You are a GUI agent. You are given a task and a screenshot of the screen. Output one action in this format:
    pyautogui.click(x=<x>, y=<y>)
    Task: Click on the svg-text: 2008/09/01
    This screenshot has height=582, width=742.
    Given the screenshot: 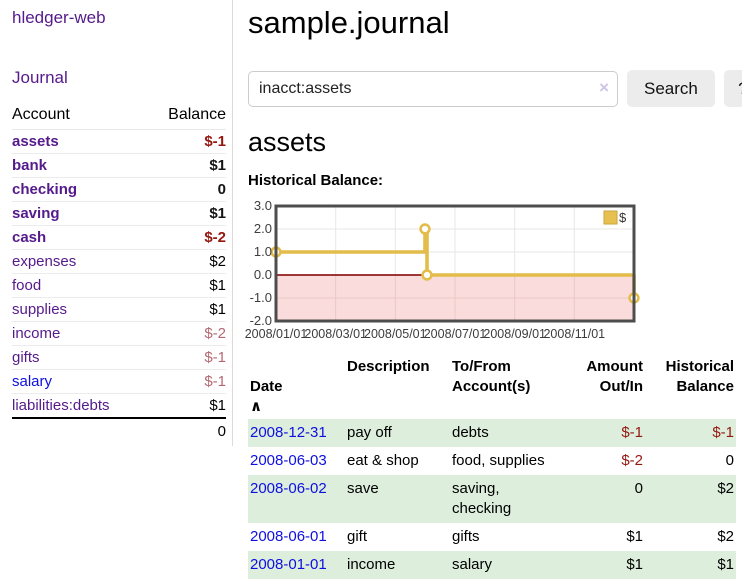 What is the action you would take?
    pyautogui.click(x=514, y=334)
    